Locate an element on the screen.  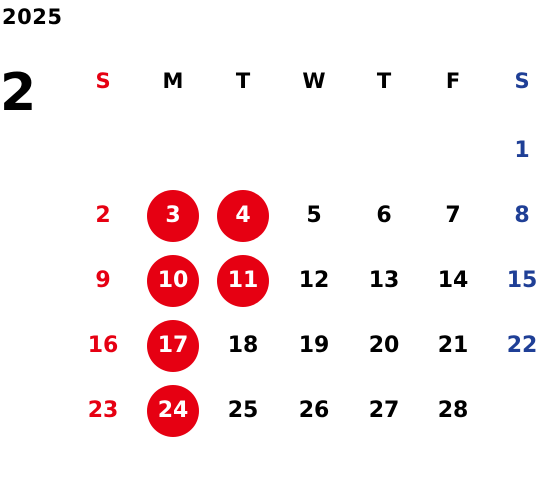
weekday-fri: F is located at coordinates (453, 80).